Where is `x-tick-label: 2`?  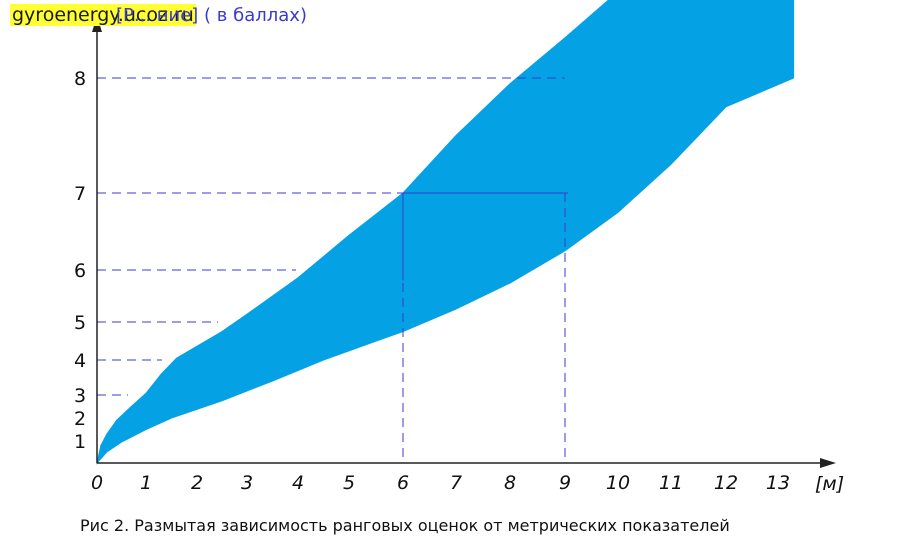
x-tick-label: 2 is located at coordinates (197, 483).